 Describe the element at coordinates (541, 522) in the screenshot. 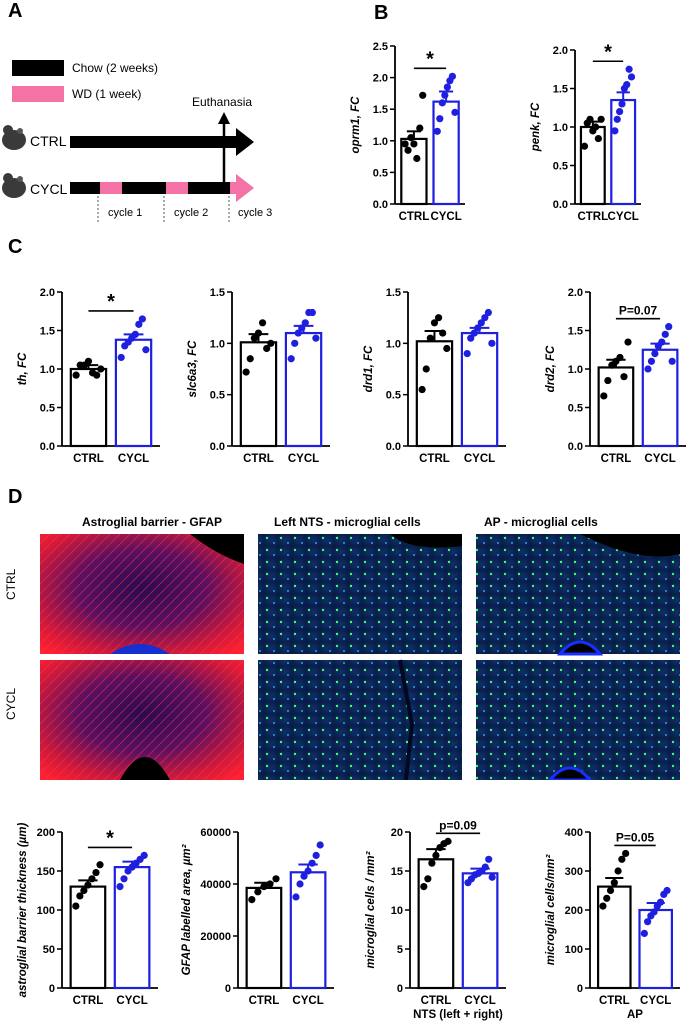

I see `image-title-ap: AP - microglial cells` at that location.